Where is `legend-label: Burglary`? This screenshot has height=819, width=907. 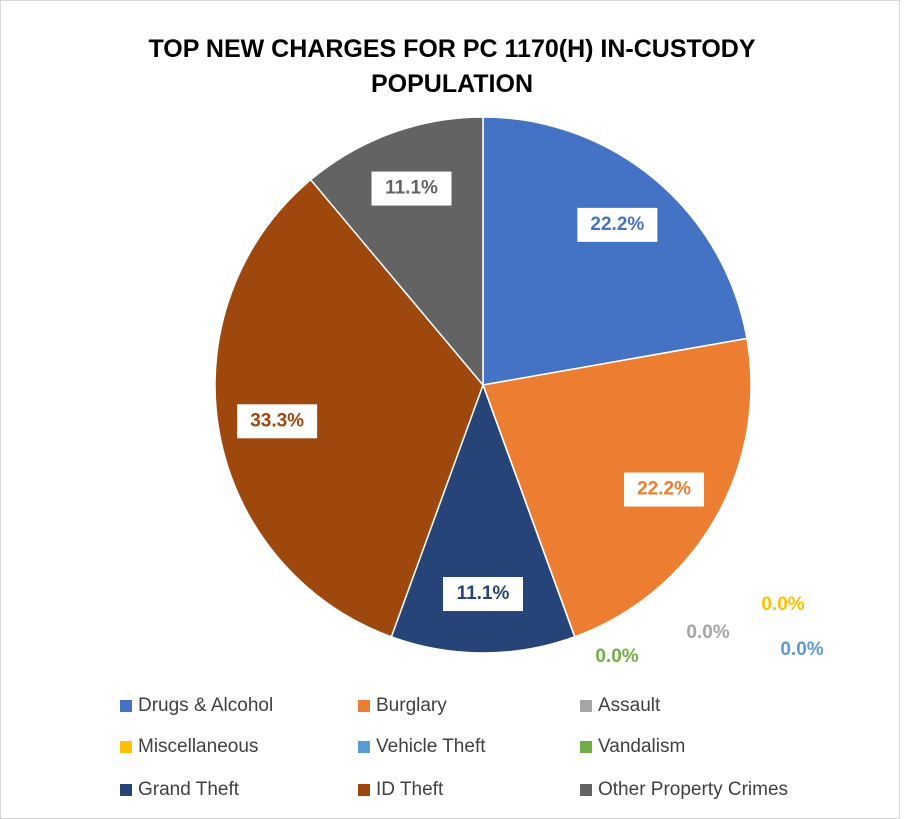
legend-label: Burglary is located at coordinates (411, 705).